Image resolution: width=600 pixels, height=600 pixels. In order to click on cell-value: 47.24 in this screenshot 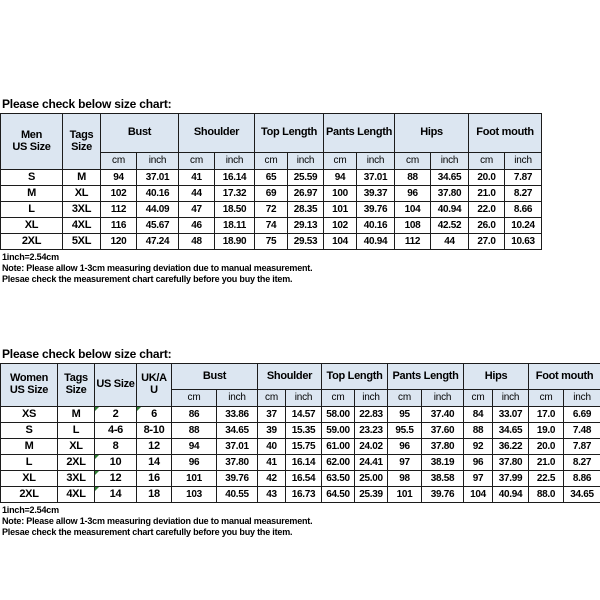, I will do `click(157, 241)`.